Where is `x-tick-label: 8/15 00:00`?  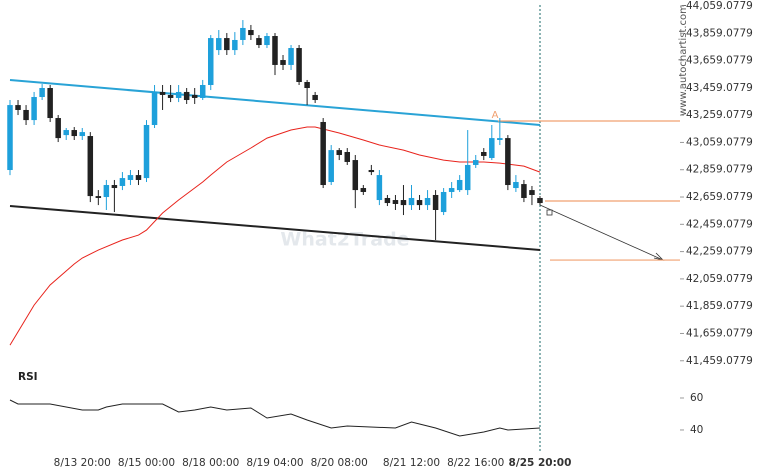 x-tick-label: 8/15 00:00 is located at coordinates (146, 463).